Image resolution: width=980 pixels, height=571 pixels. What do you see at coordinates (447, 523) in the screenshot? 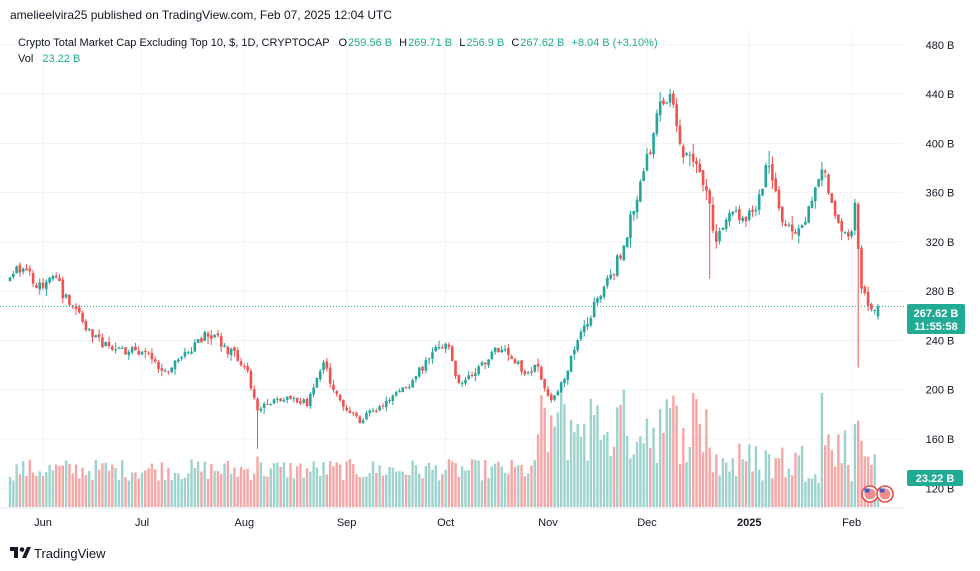
I see `time-axis: Jun Jul Aug Sep Oct Nov Dec 2025 Feb` at bounding box center [447, 523].